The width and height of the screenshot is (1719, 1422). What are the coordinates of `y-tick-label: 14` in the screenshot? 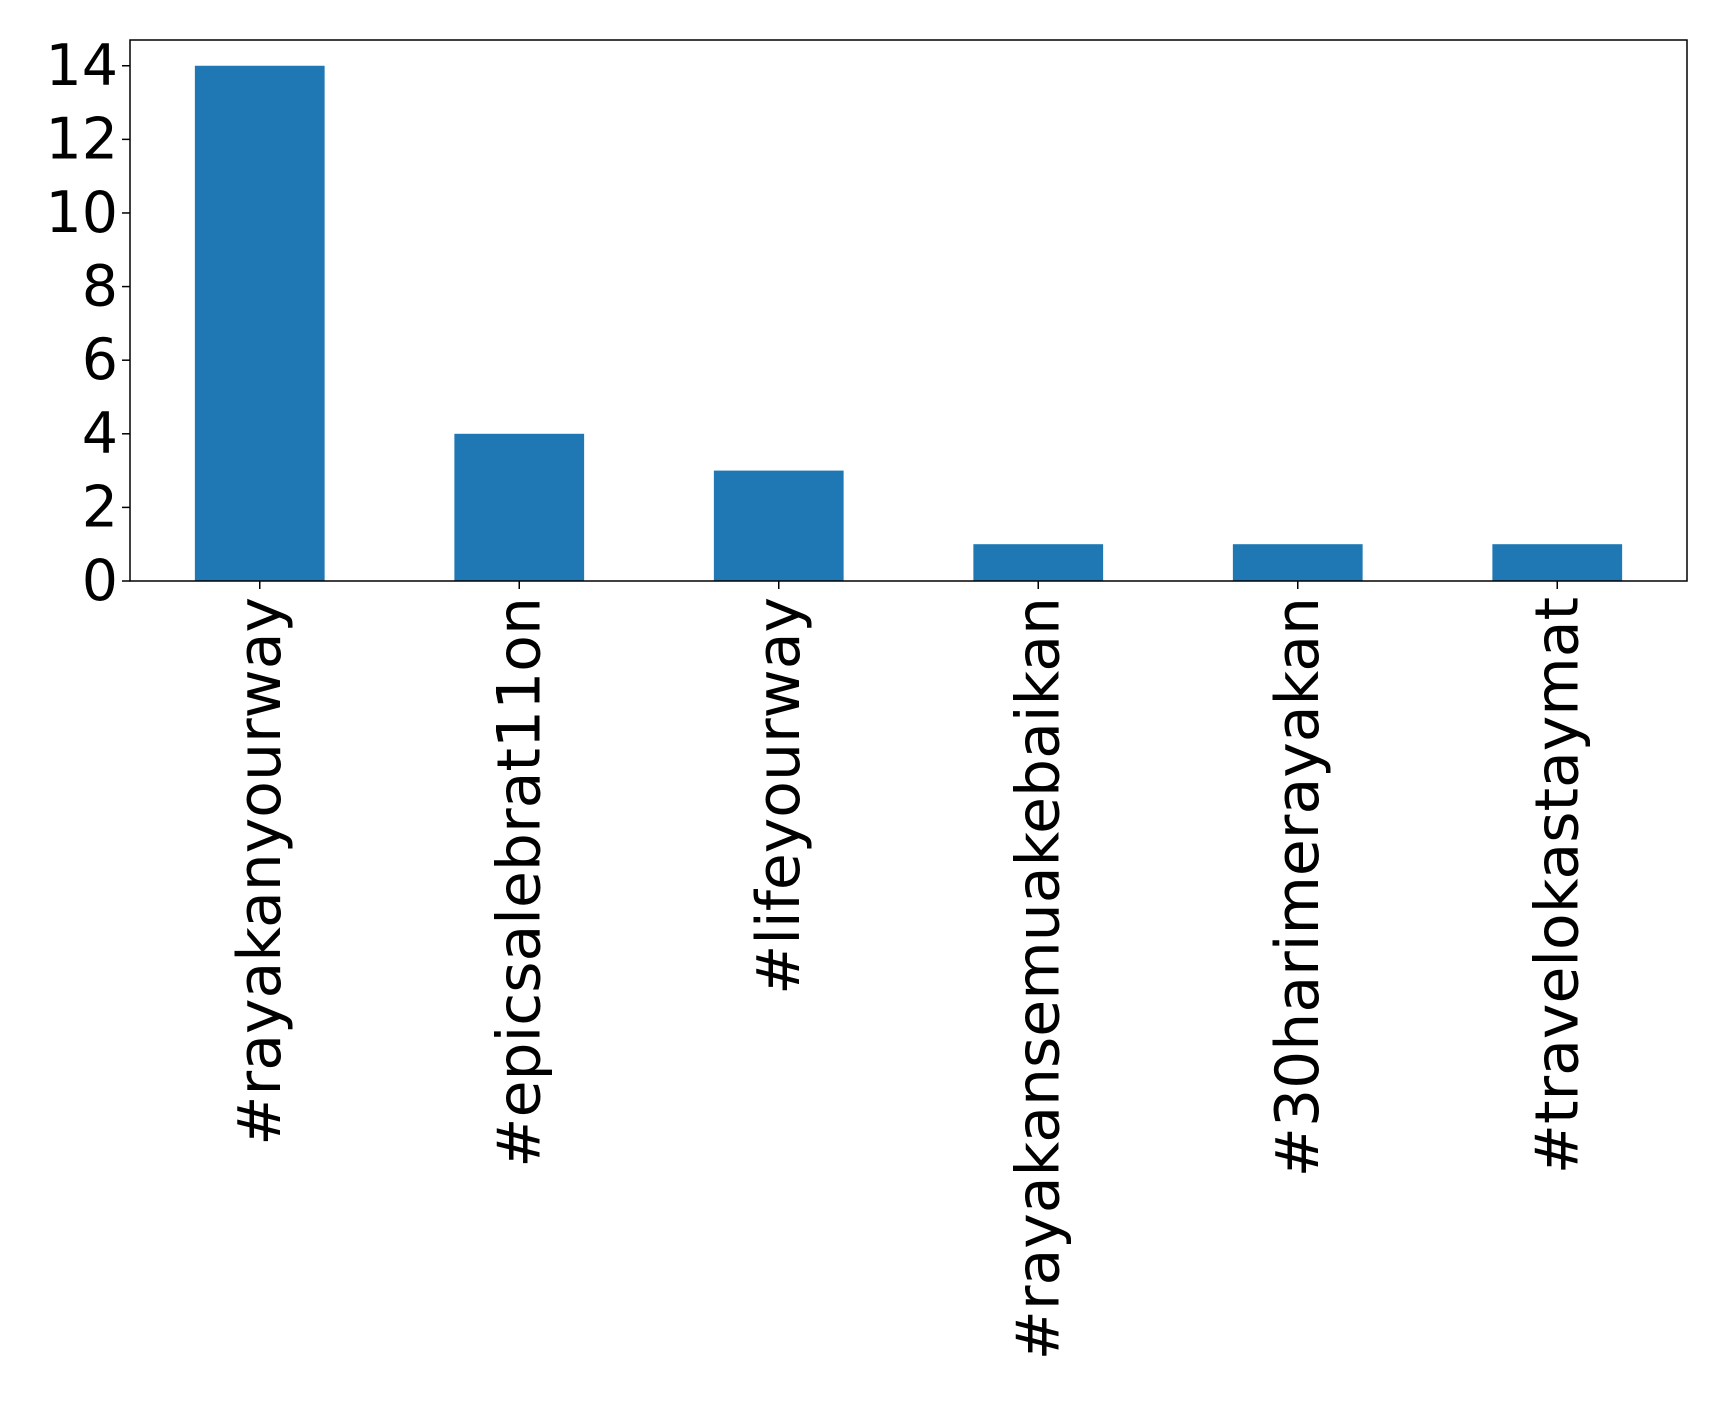 It's located at (81, 66).